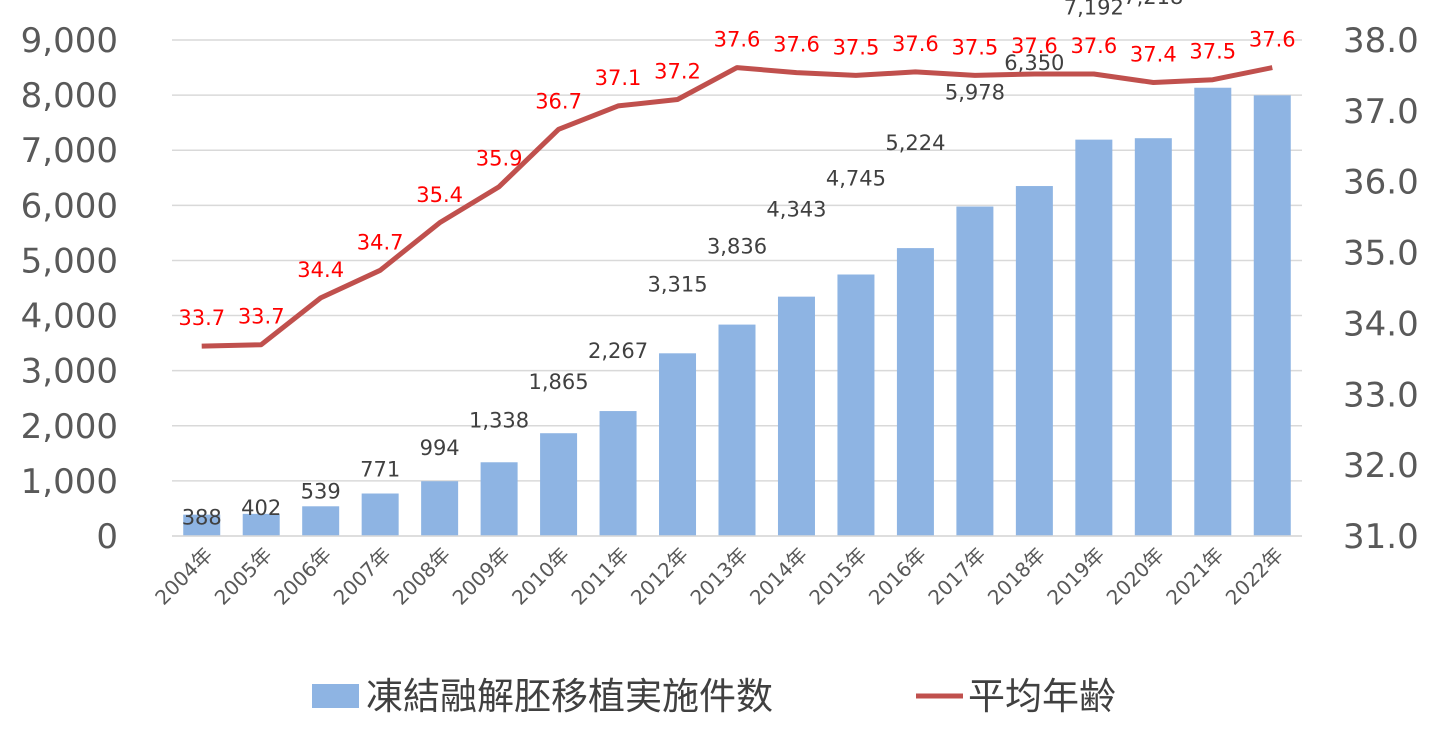 Image resolution: width=1449 pixels, height=747 pixels. I want to click on left-tick-label: 6,000, so click(69, 206).